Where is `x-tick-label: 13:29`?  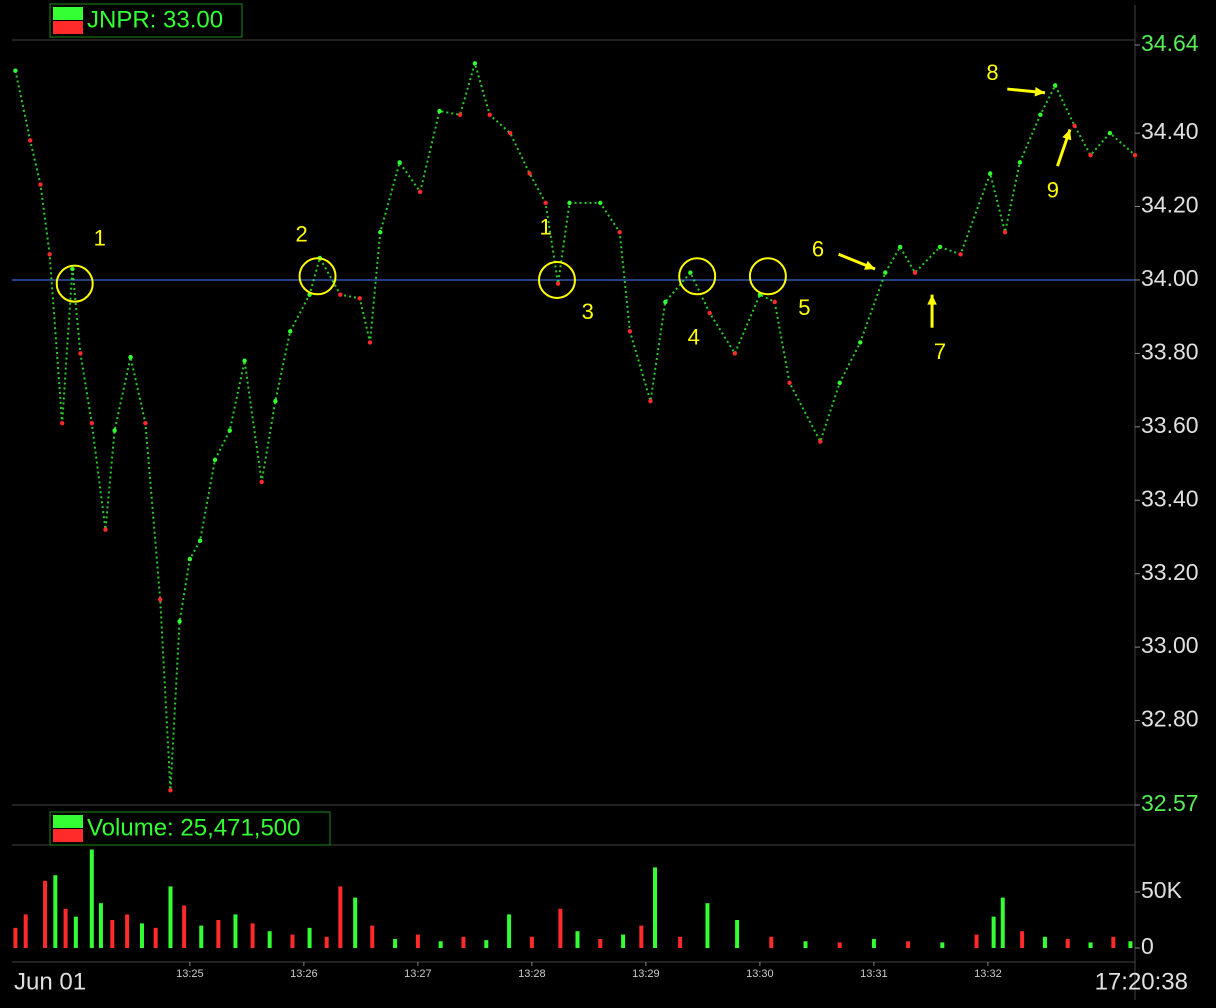 x-tick-label: 13:29 is located at coordinates (646, 974).